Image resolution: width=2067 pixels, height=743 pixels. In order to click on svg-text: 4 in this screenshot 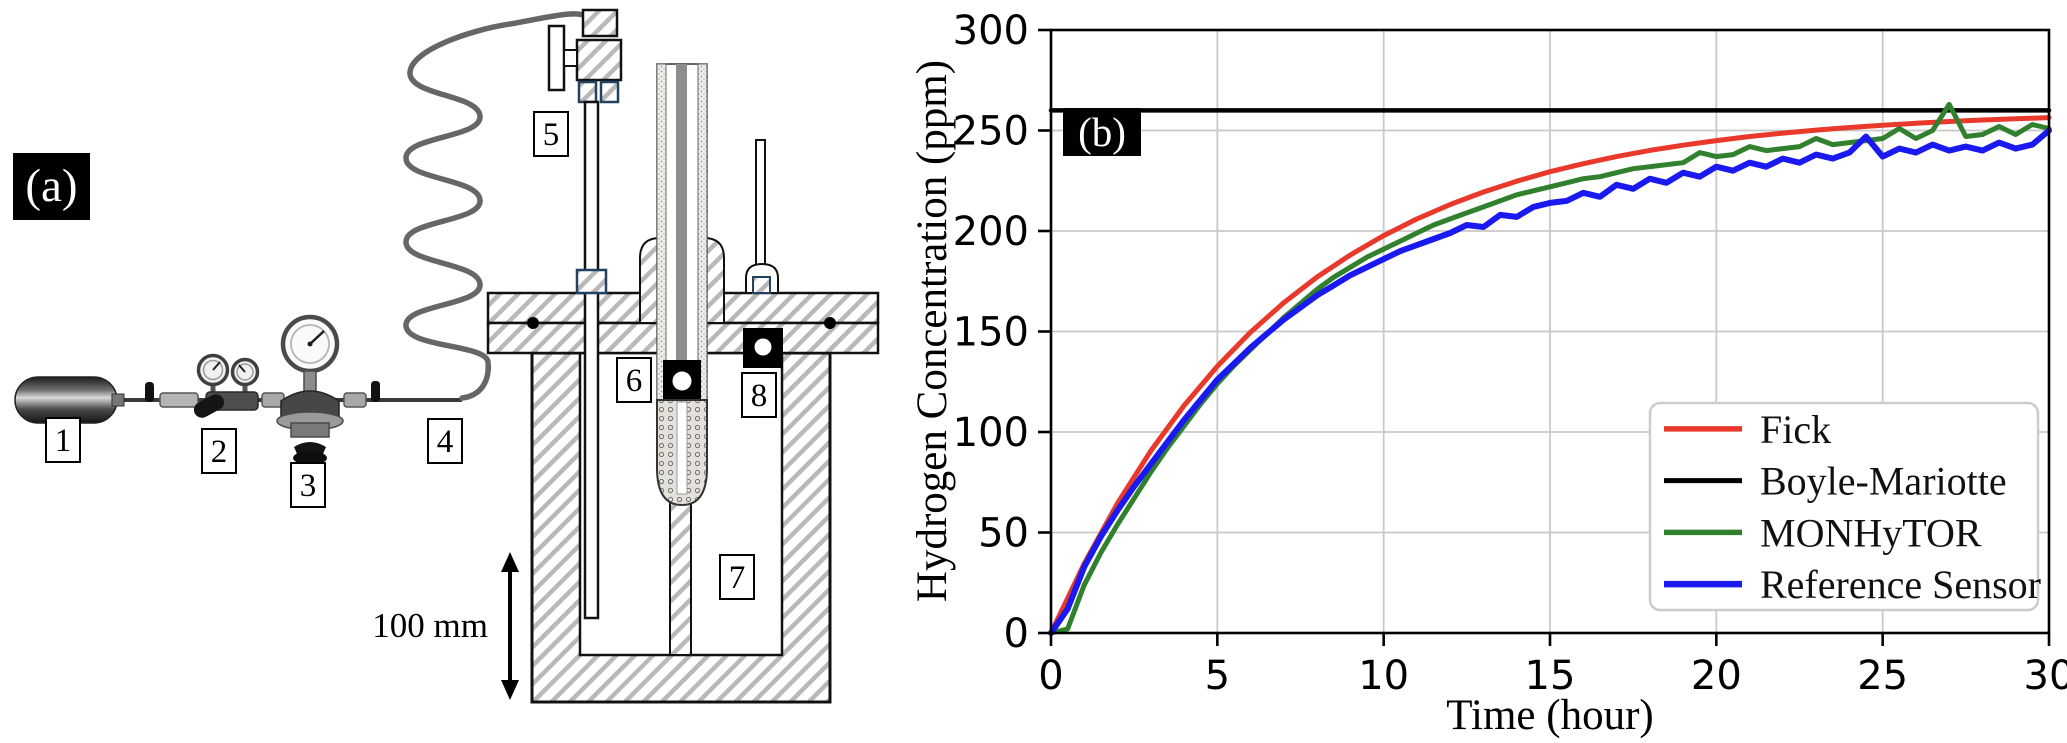, I will do `click(445, 442)`.